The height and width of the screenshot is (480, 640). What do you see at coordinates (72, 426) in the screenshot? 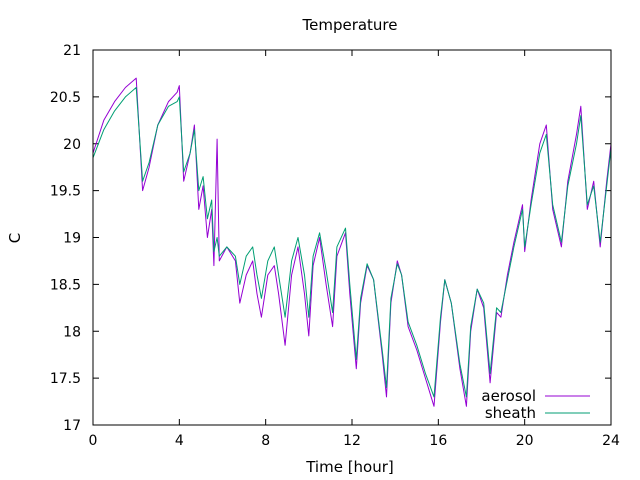
I see `y-tick-label: 17` at bounding box center [72, 426].